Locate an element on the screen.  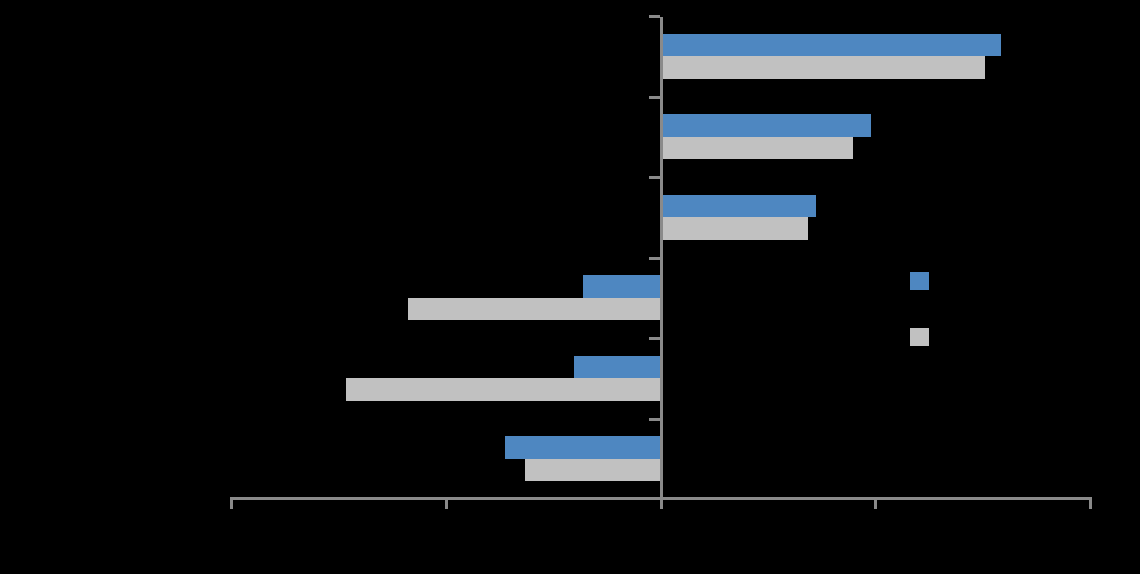
category-axis-line is located at coordinates (661, 258).